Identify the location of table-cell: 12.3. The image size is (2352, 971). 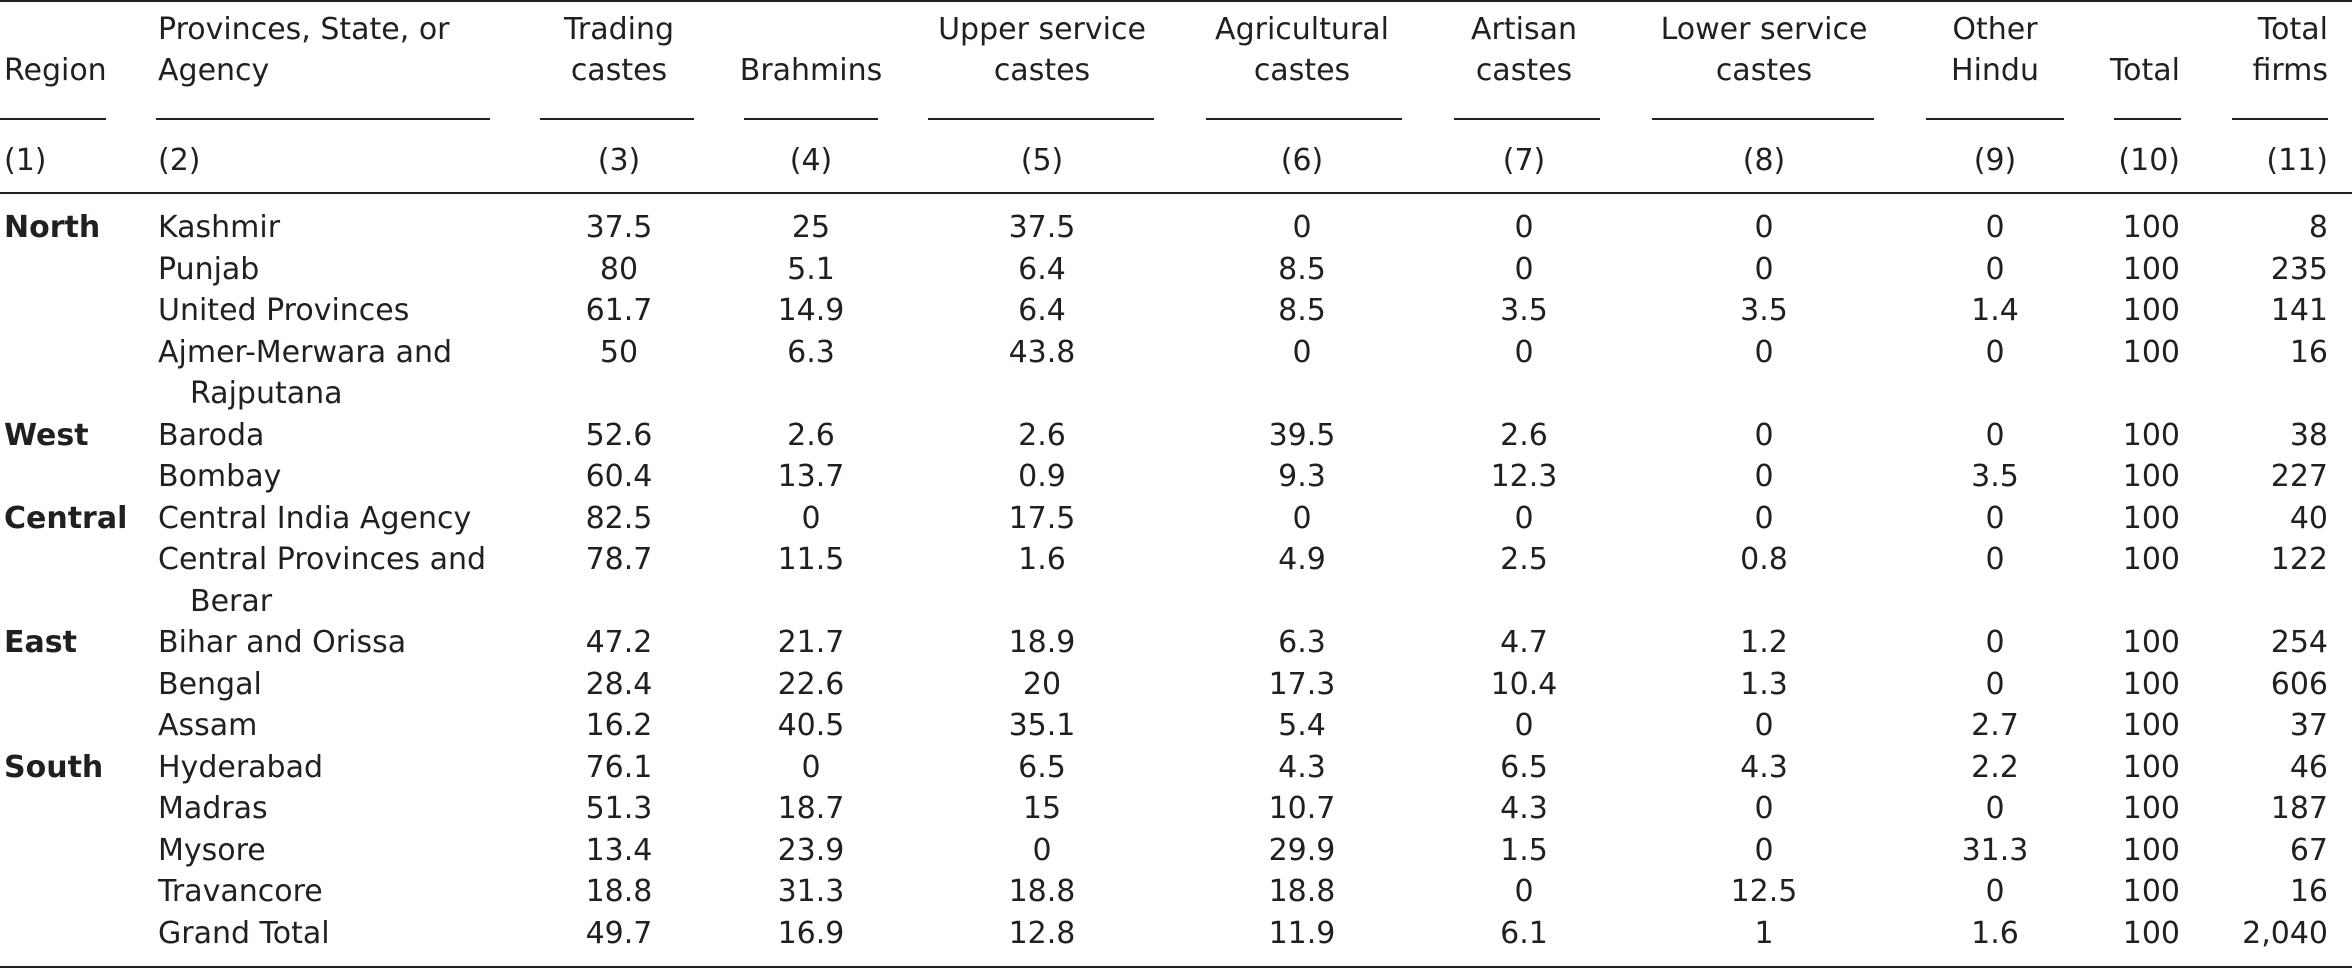
(1524, 476).